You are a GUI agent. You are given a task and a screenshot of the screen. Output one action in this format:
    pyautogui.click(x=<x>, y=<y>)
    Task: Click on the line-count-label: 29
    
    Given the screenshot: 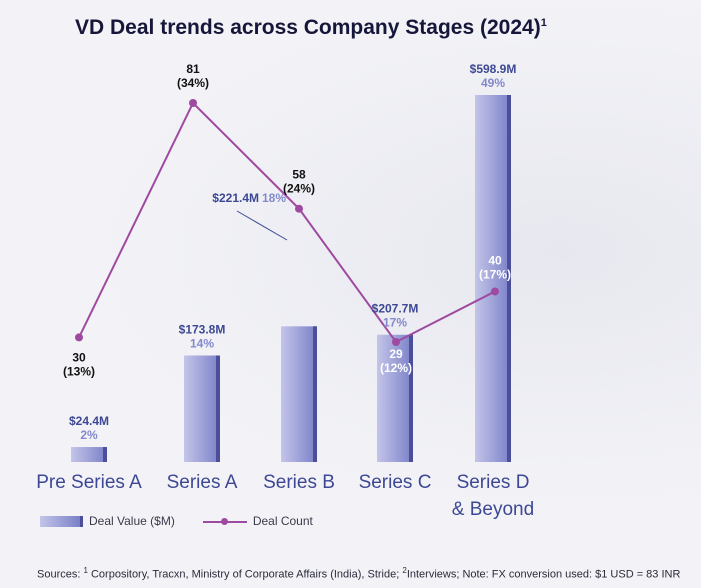 What is the action you would take?
    pyautogui.click(x=396, y=354)
    